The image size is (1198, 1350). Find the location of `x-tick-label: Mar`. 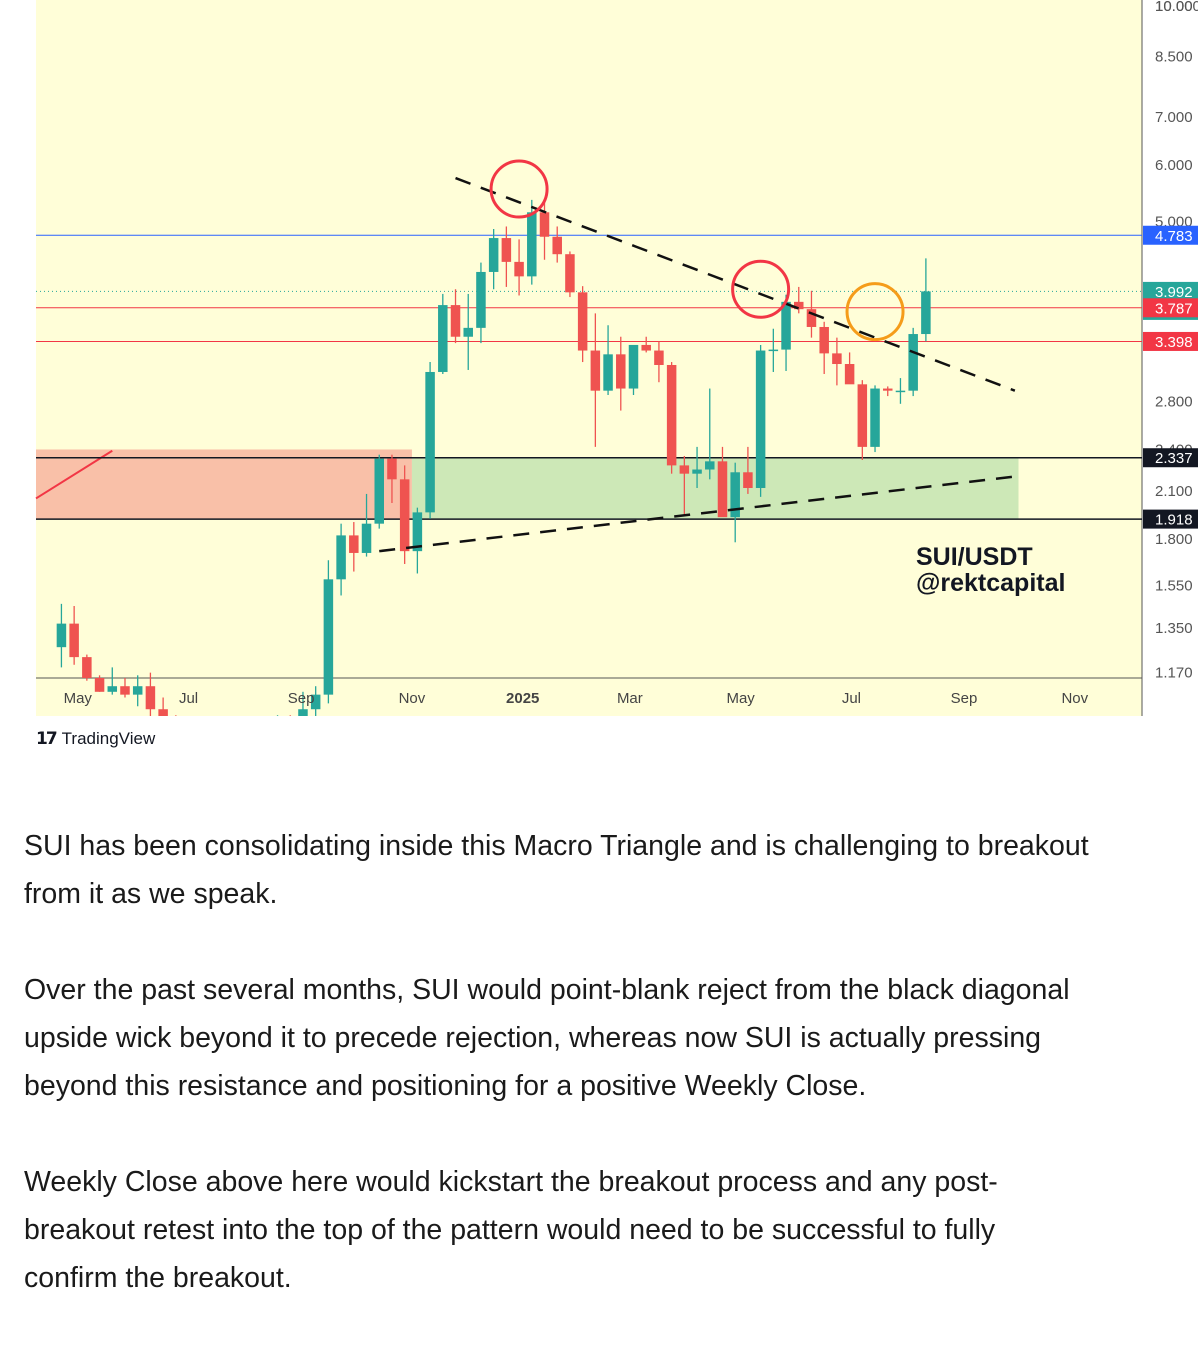

x-tick-label: Mar is located at coordinates (630, 698).